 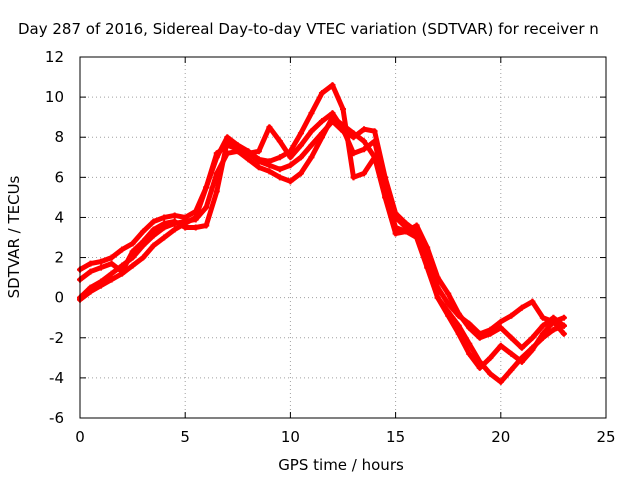 I want to click on x-tick-label: 5, so click(x=185, y=437).